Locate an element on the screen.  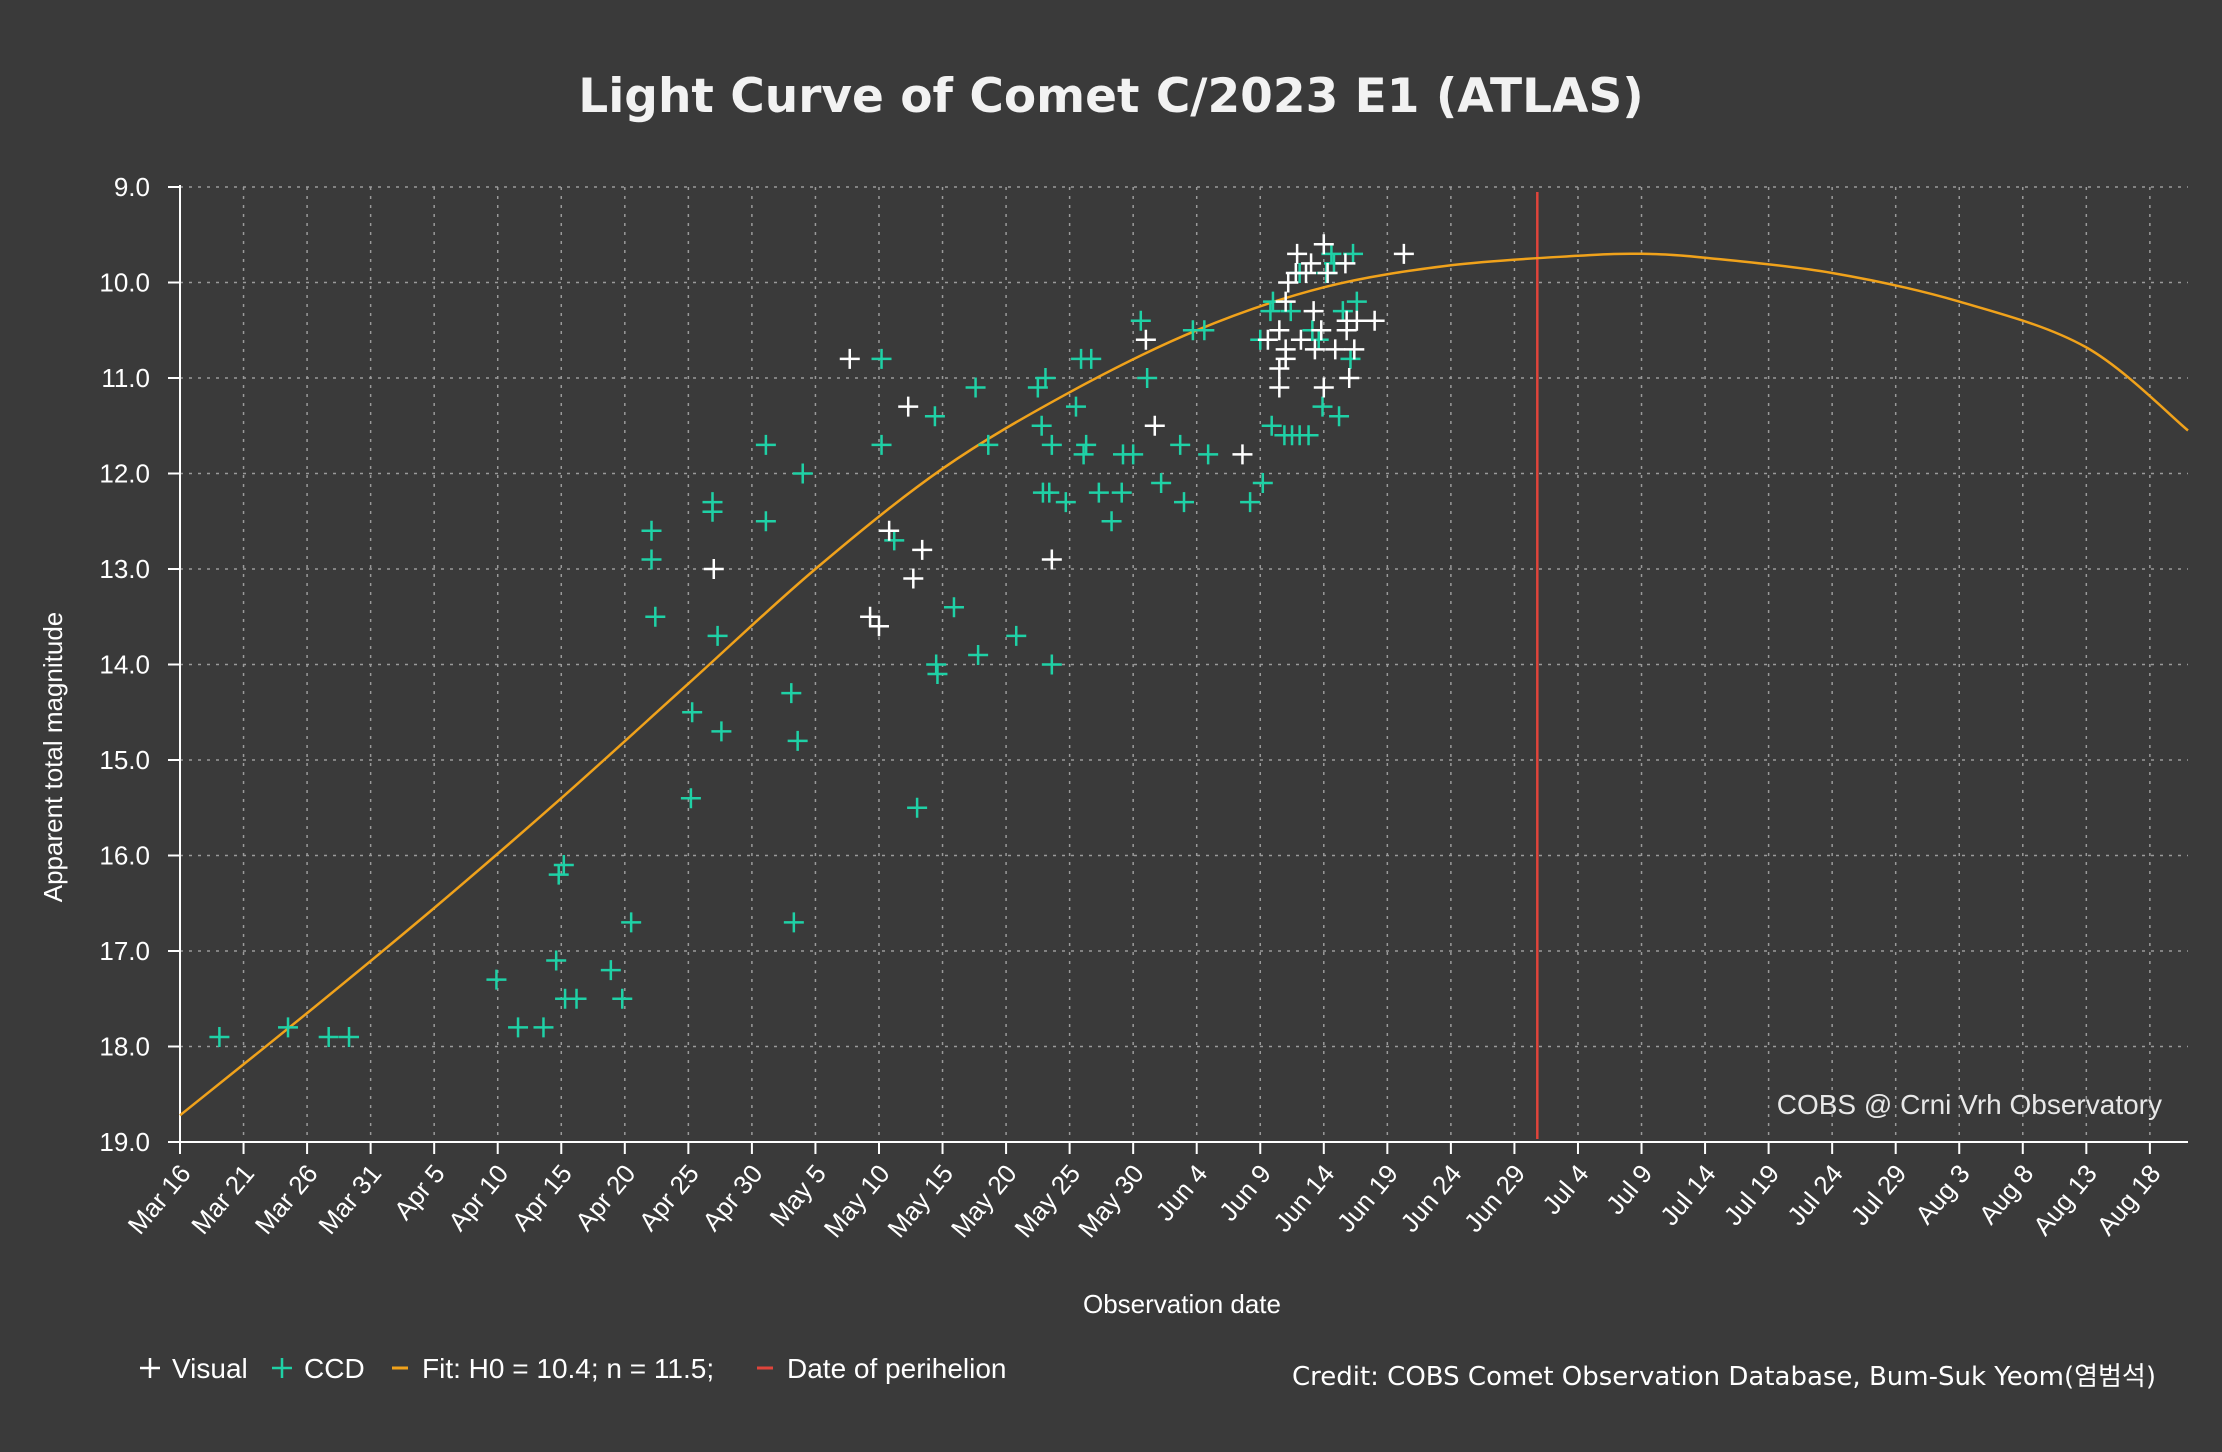
x-tick-label: Apr 15 is located at coordinates (542, 1198).